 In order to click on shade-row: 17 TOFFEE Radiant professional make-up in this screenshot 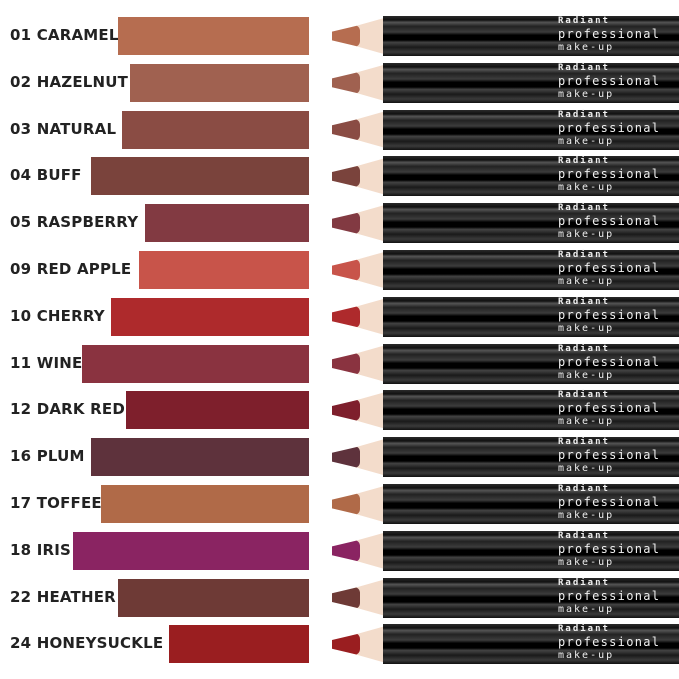, I will do `click(339, 504)`.